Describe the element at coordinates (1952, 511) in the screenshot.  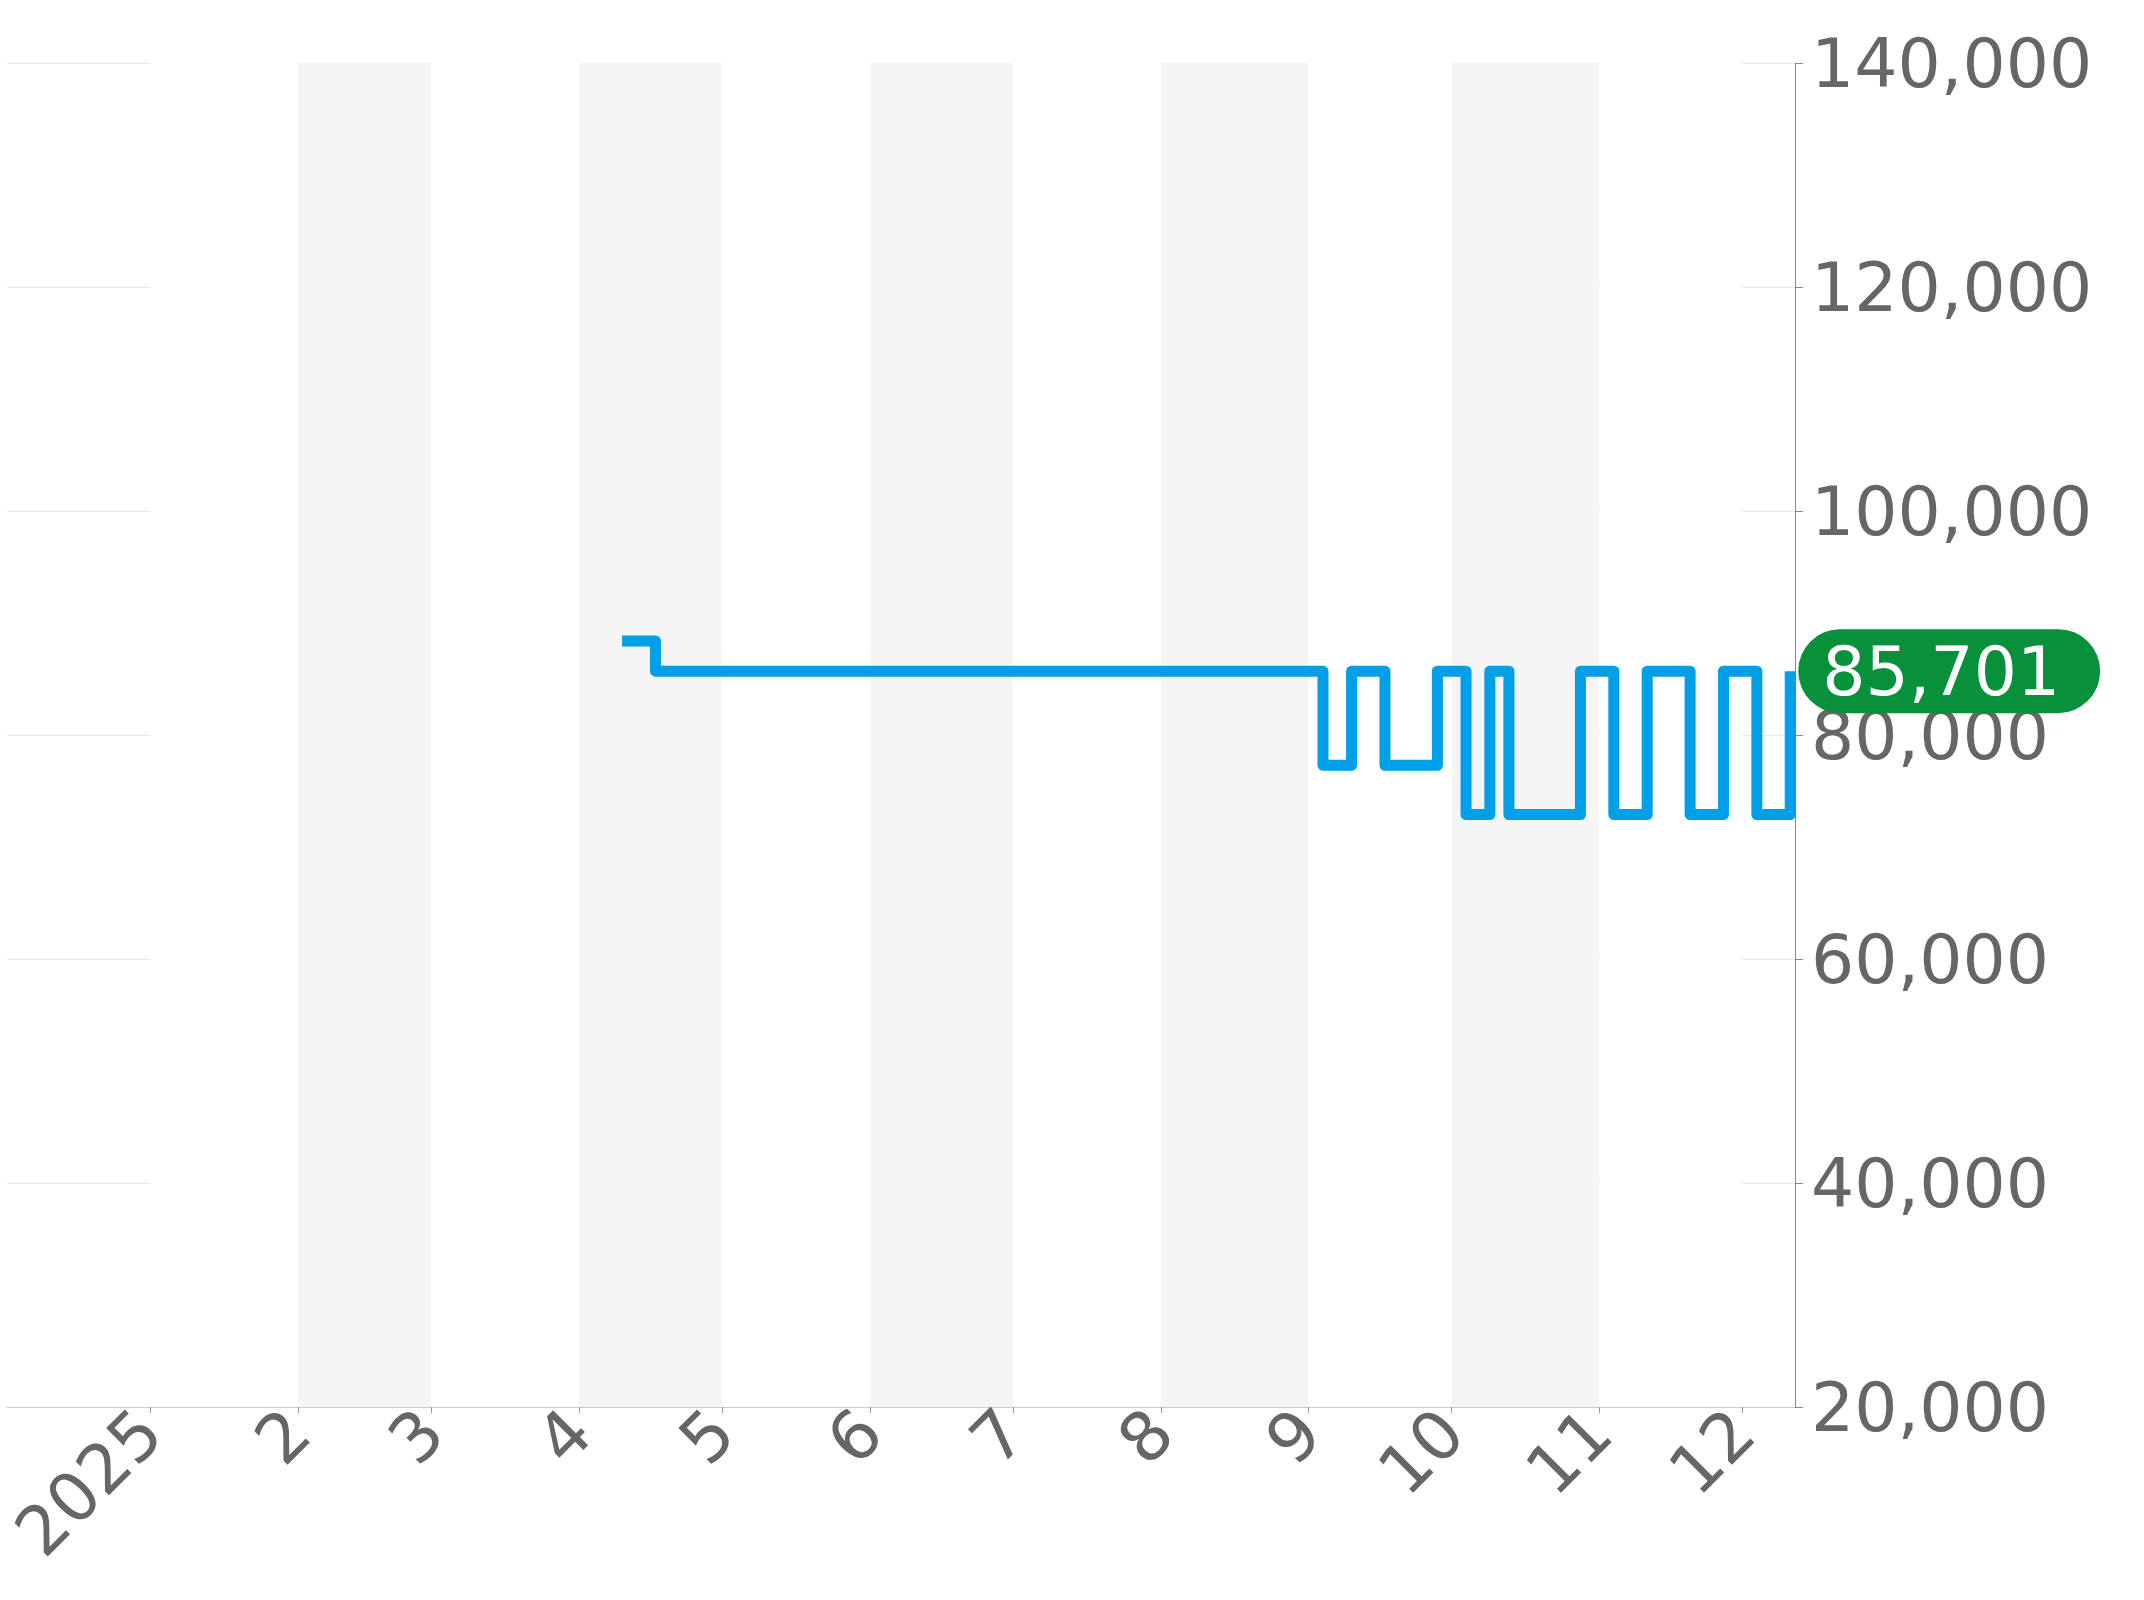
I see `y-tick-label: 100,000` at that location.